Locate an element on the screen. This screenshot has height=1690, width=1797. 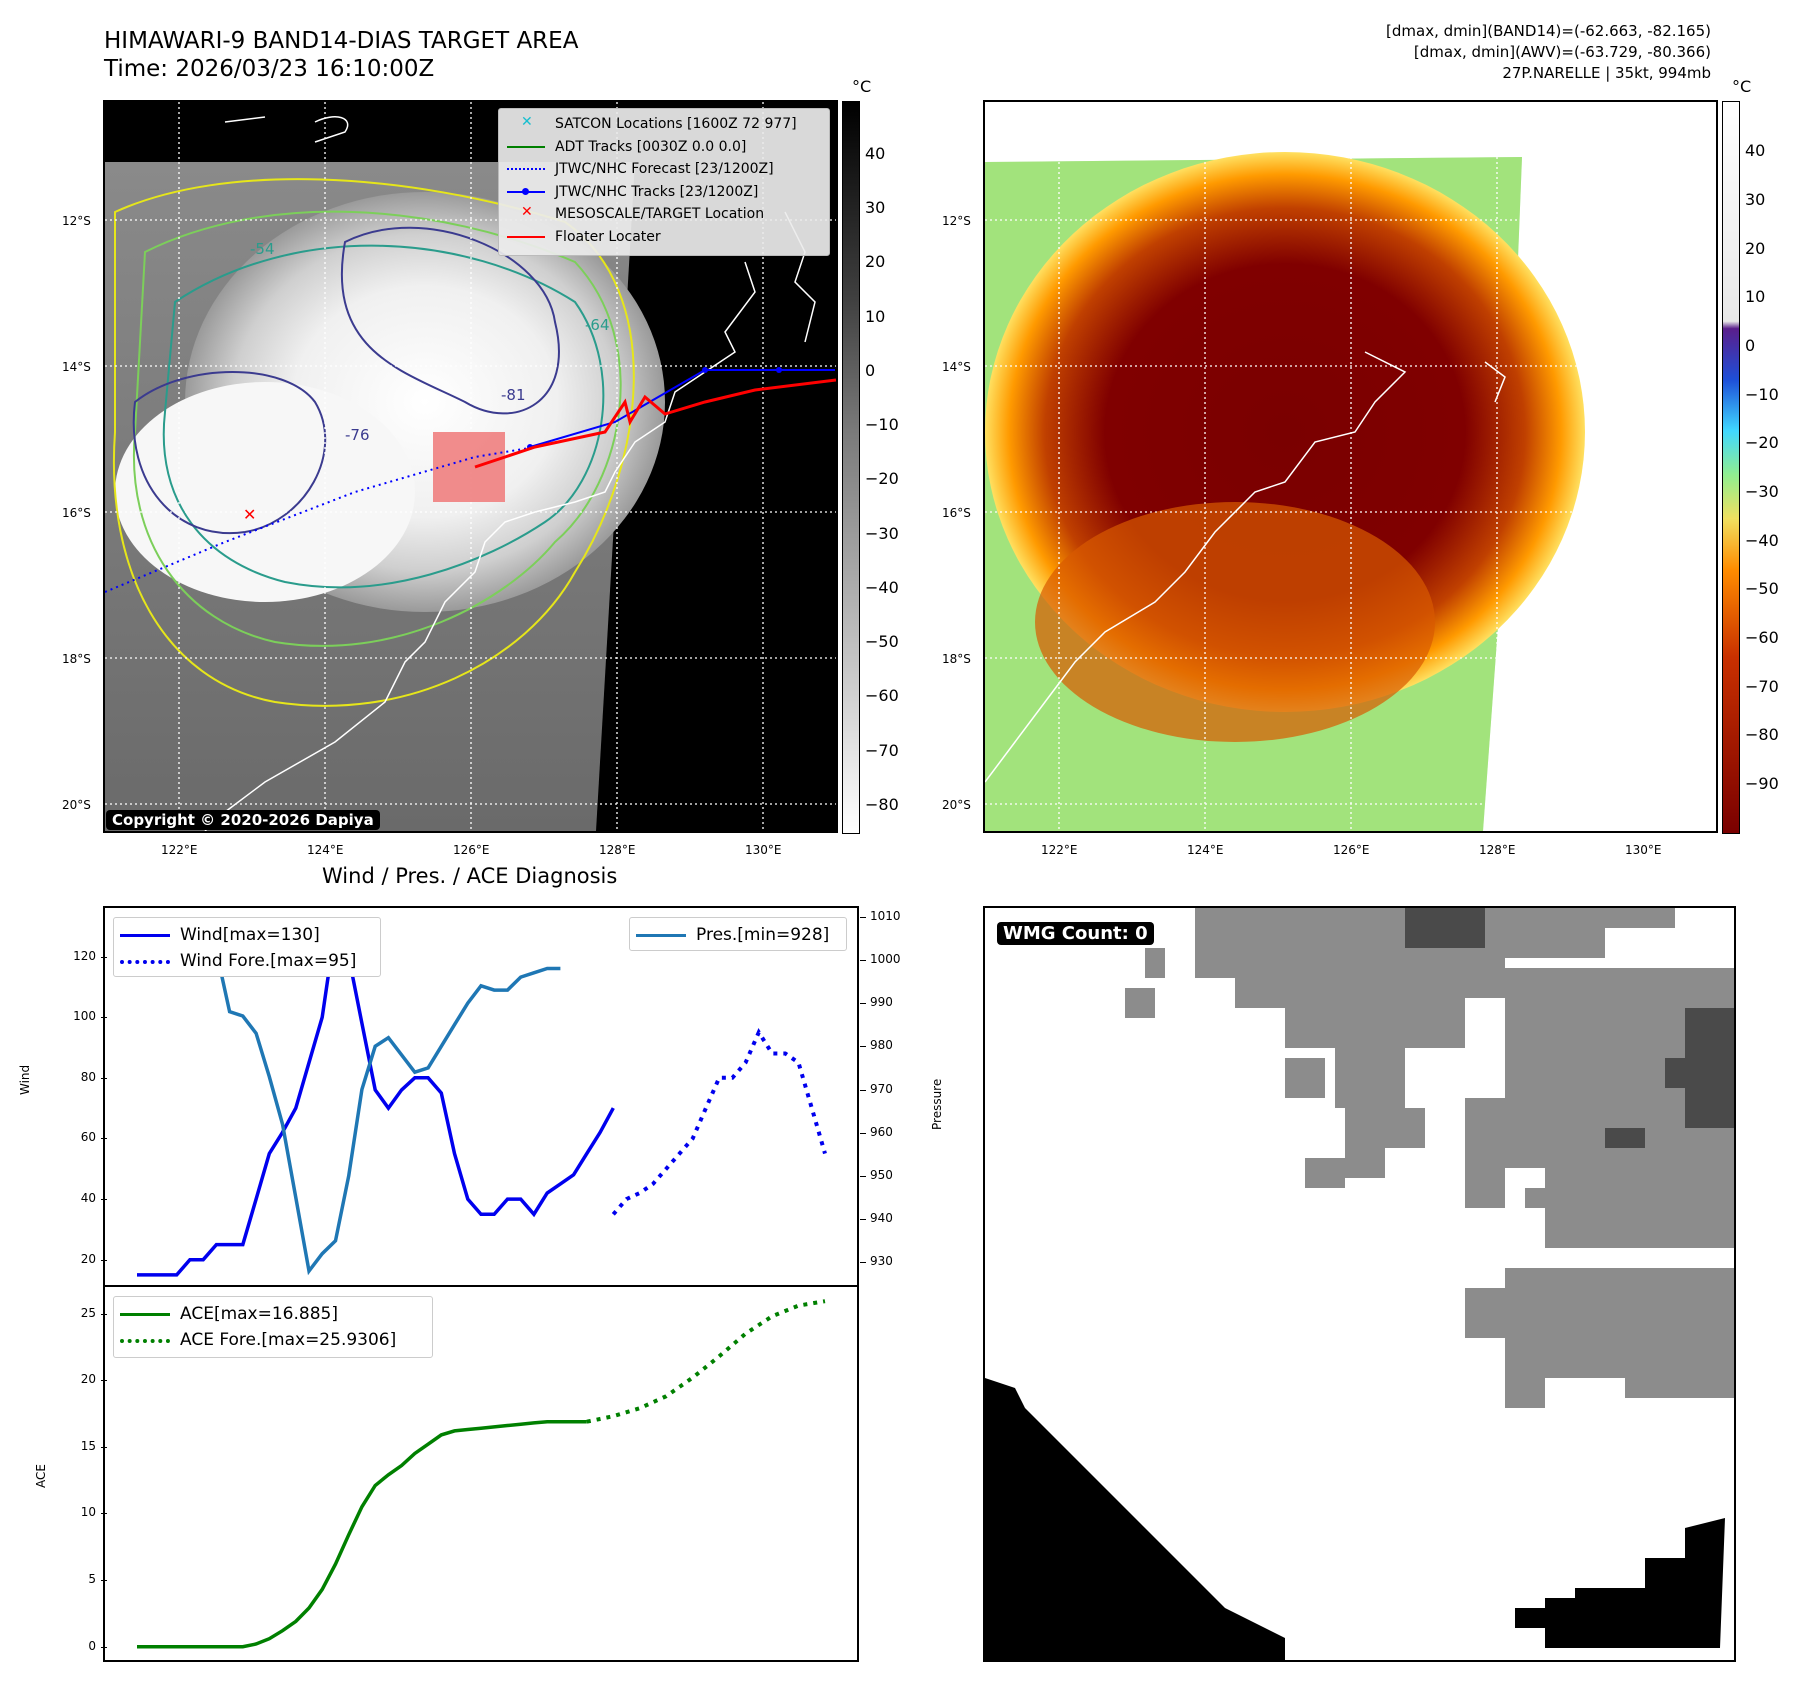
awv-colorbar-tick: −50 is located at coordinates (1762, 588).